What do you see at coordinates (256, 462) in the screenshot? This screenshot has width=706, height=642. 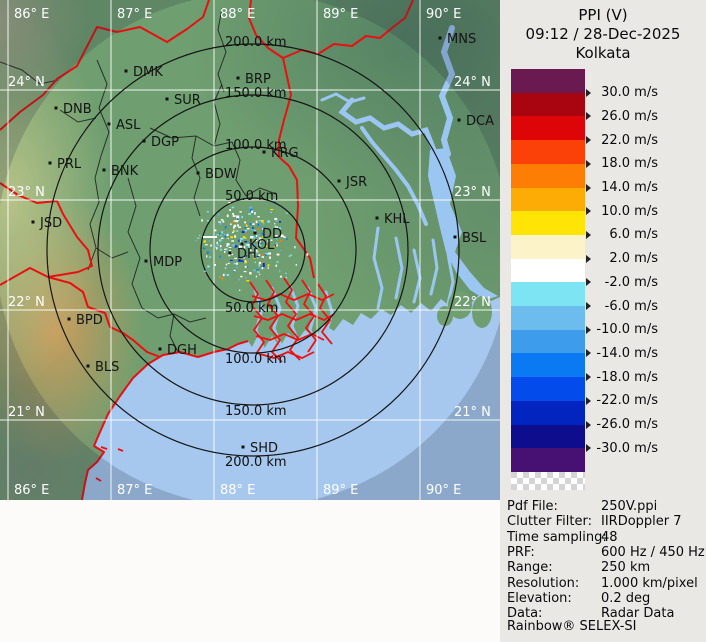 I see `range-ring-label-bottom: 200.0 km` at bounding box center [256, 462].